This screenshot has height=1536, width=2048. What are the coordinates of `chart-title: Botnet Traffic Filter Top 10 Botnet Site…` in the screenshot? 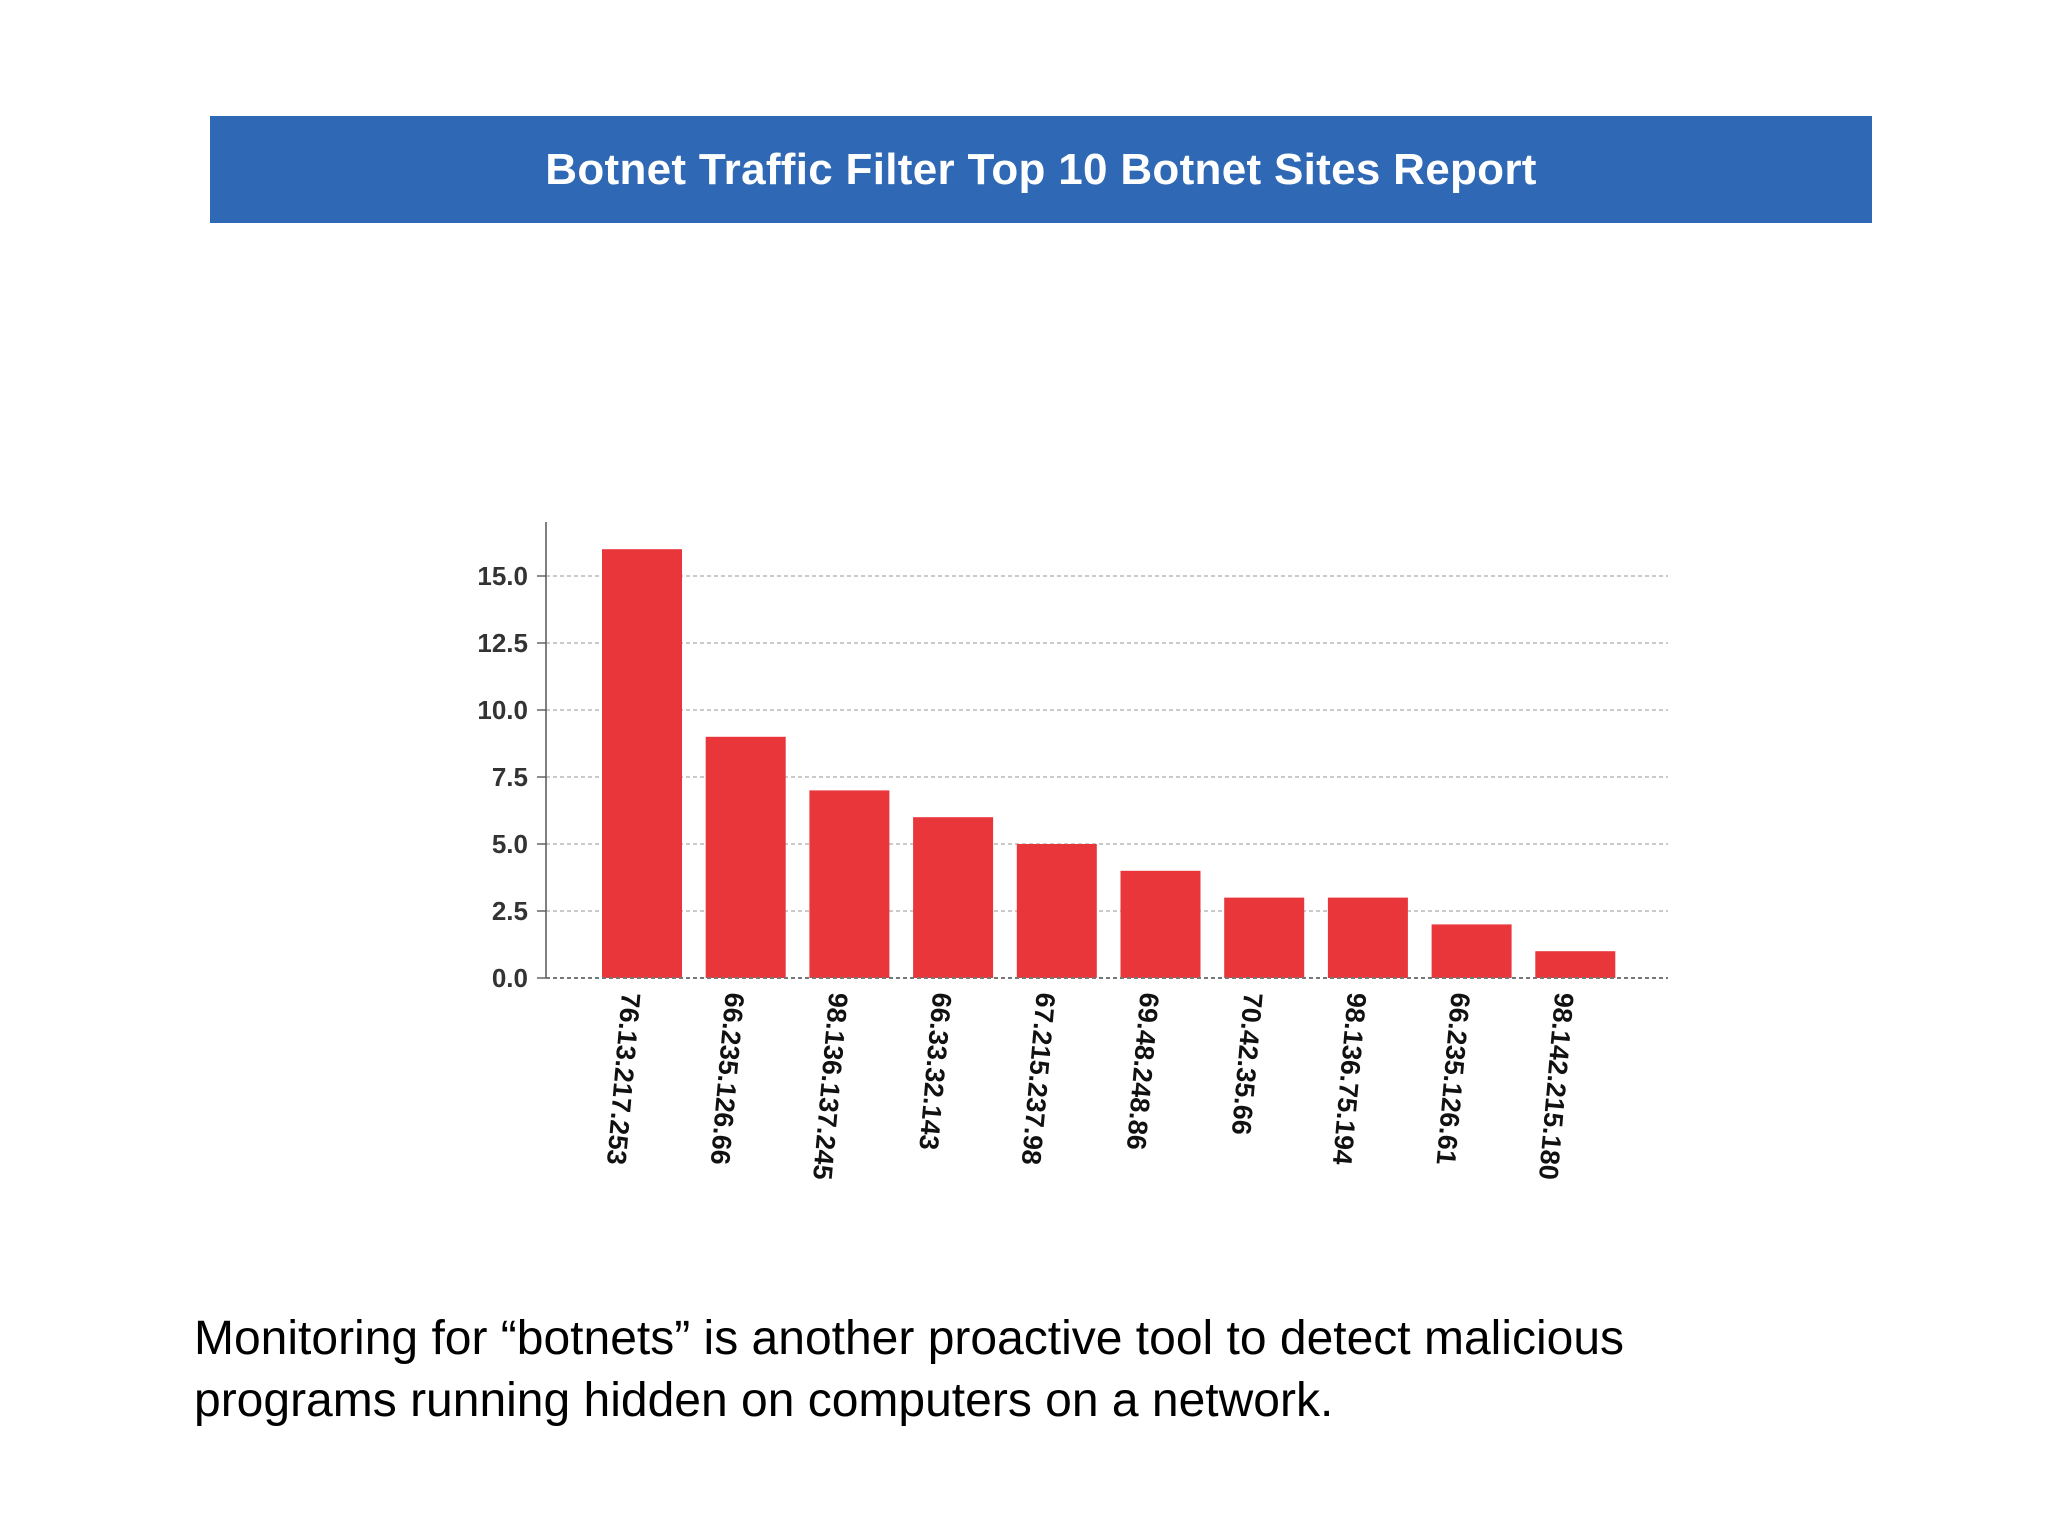 It's located at (1041, 169).